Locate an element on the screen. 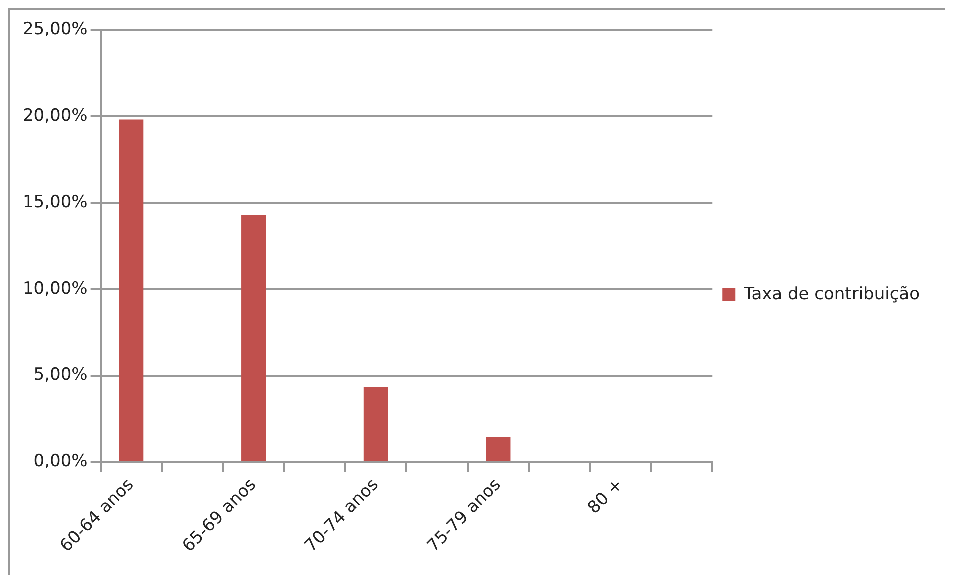  y-tick-label: 10,00% is located at coordinates (55, 288).